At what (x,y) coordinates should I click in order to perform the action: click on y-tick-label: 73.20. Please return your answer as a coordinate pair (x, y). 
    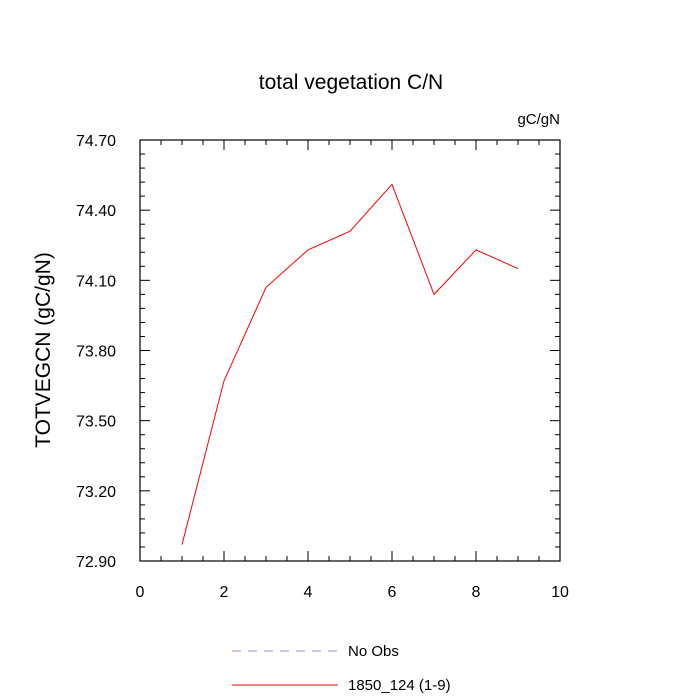
    Looking at the image, I should click on (96, 492).